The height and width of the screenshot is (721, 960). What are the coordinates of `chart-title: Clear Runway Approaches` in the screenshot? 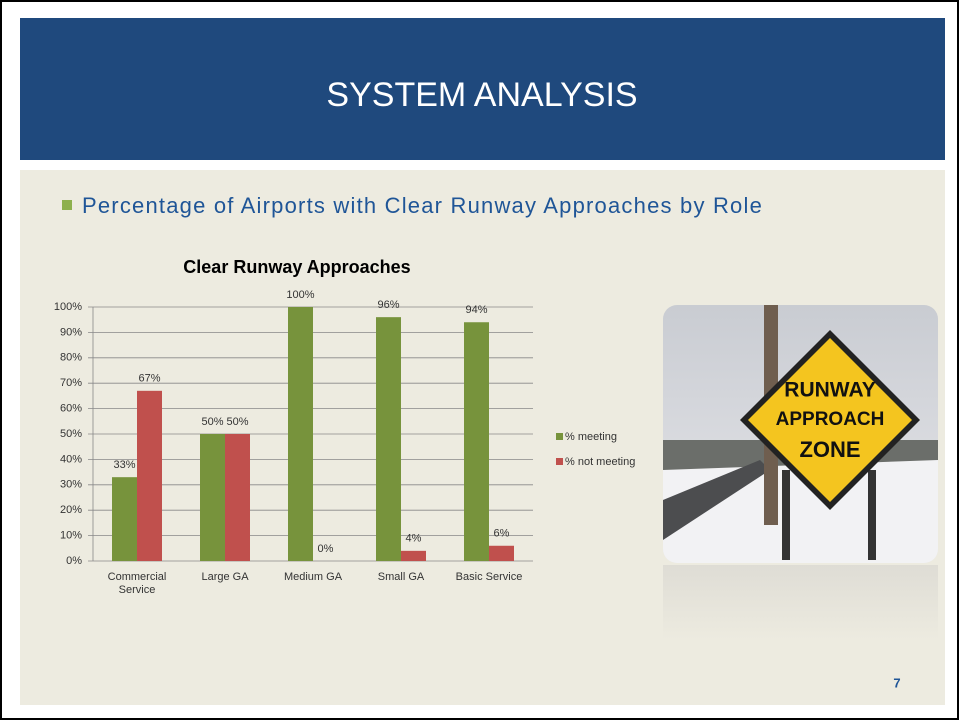 It's located at (296, 267).